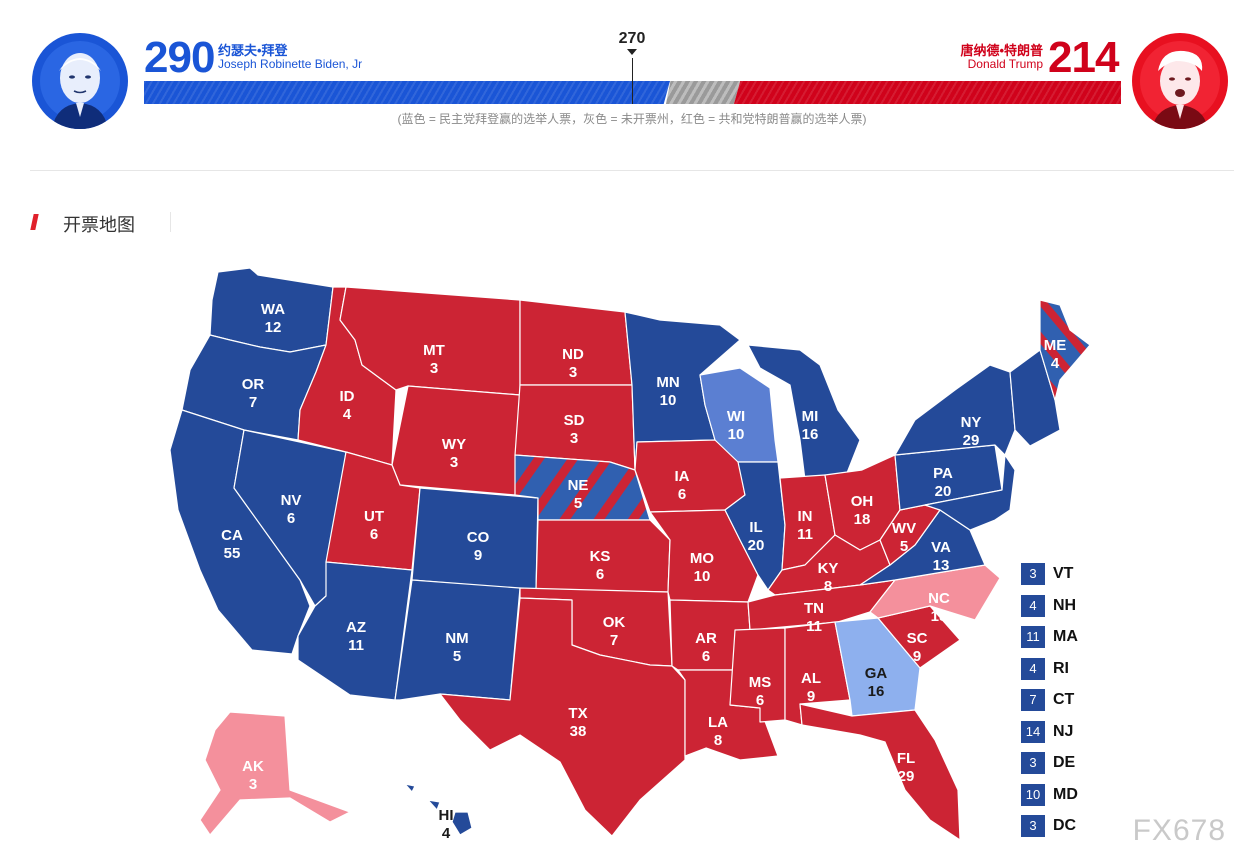 This screenshot has height=868, width=1252. I want to click on watermark: FX678, so click(1179, 830).